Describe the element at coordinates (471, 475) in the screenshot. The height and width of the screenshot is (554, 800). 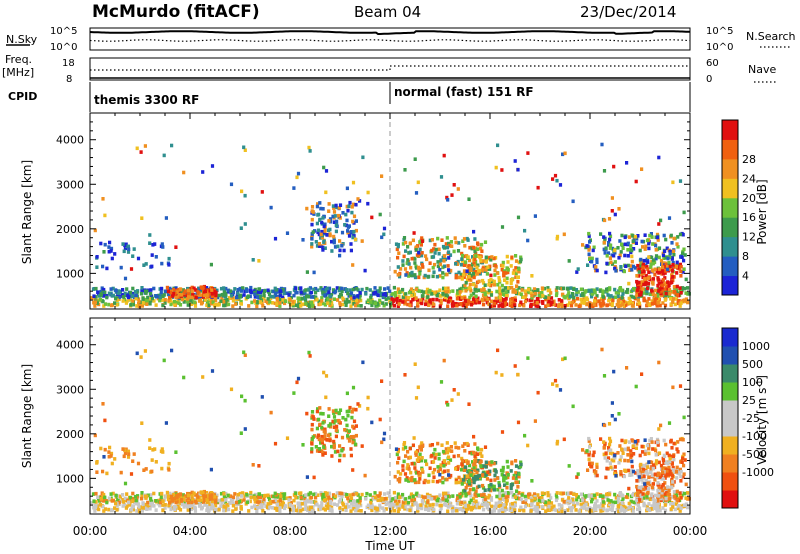
I see `velocity-cell-1972` at that location.